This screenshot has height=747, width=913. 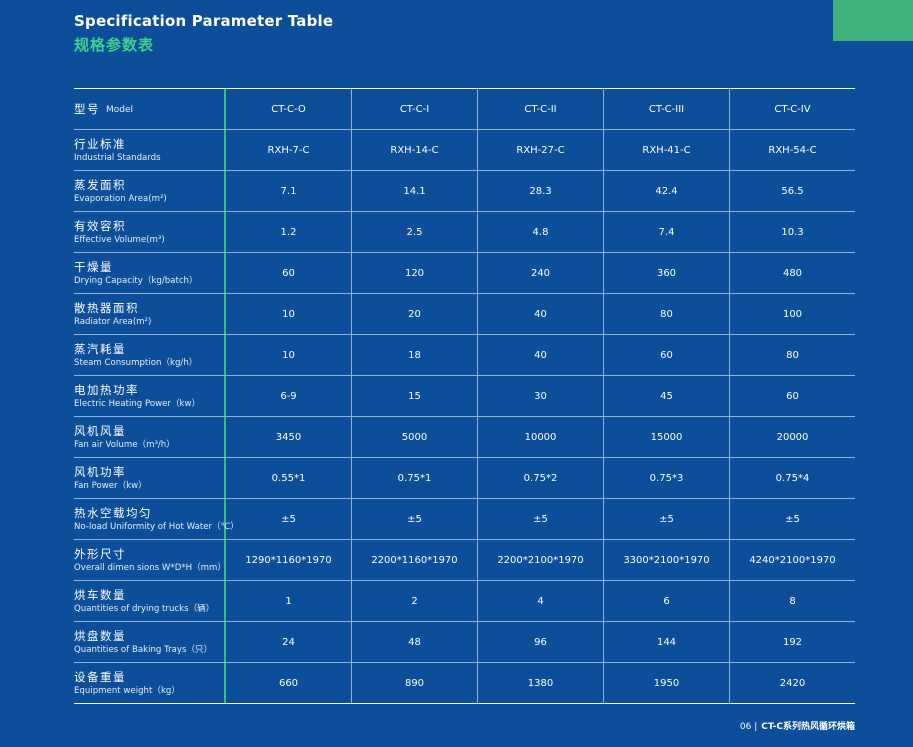 What do you see at coordinates (106, 390) in the screenshot?
I see `row-label-cn: 电加热功率` at bounding box center [106, 390].